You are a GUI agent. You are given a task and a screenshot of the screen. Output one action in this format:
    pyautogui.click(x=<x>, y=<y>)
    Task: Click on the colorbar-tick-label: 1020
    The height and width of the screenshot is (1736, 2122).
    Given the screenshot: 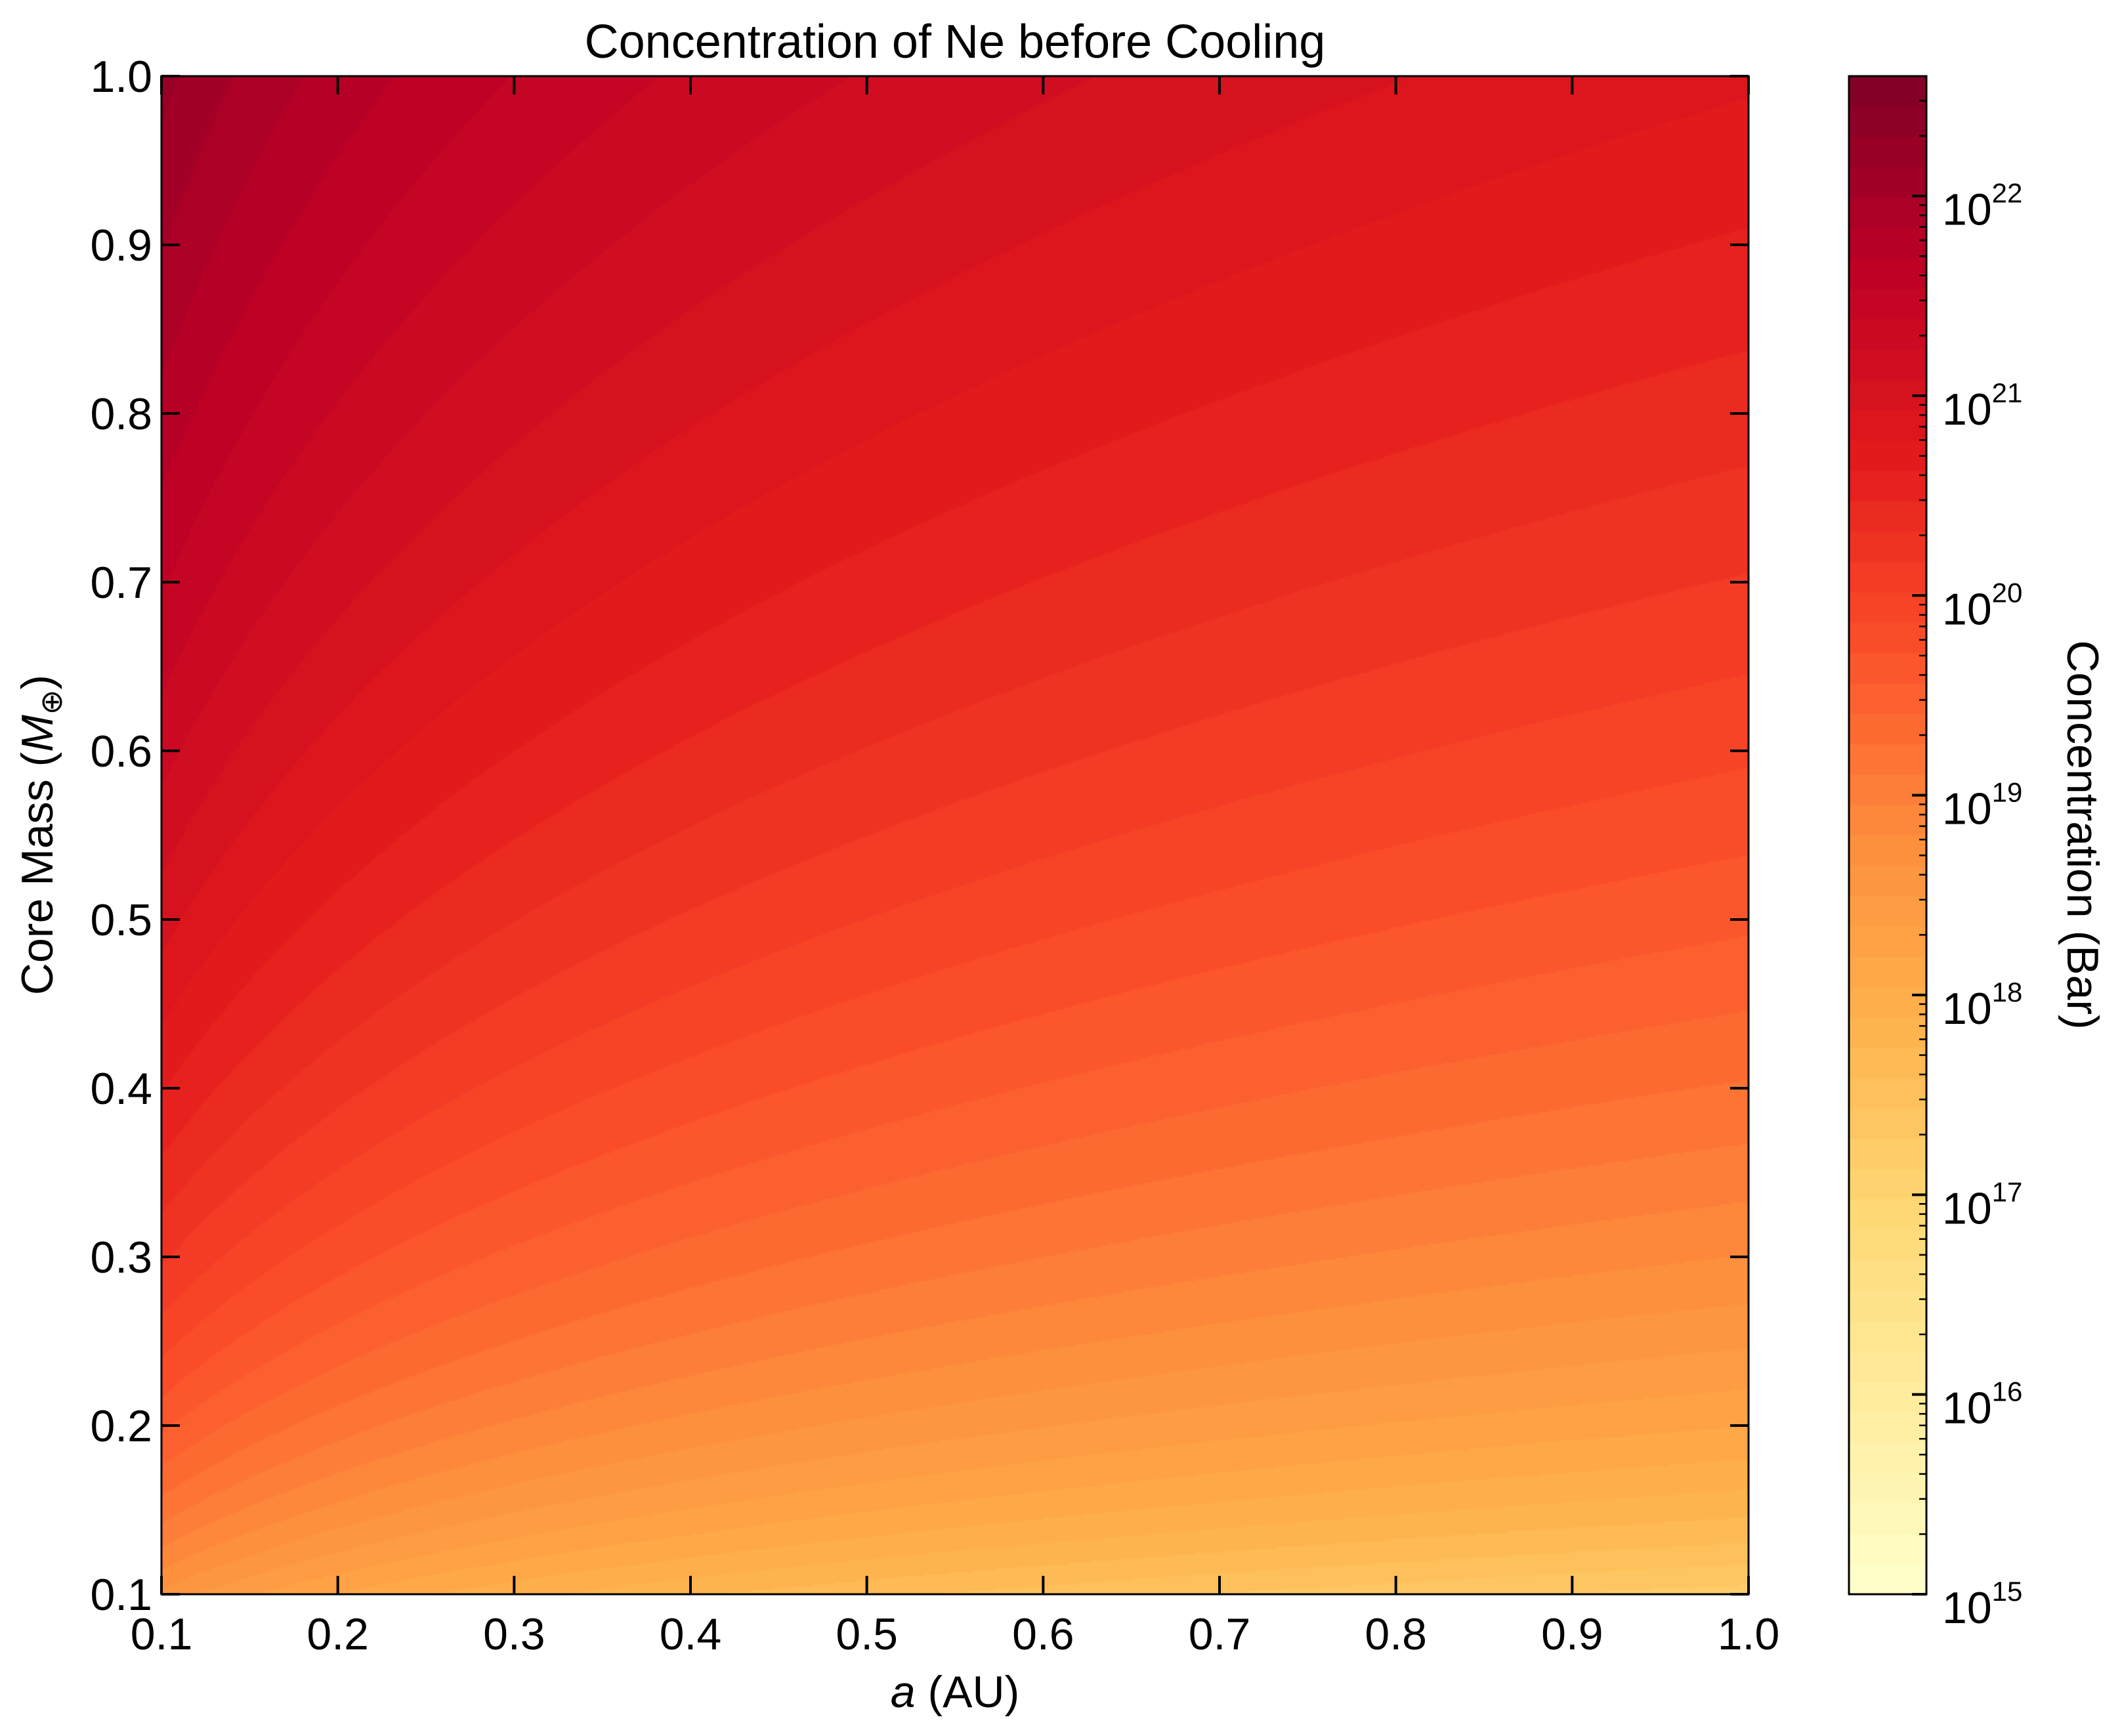 What is the action you would take?
    pyautogui.click(x=1982, y=605)
    